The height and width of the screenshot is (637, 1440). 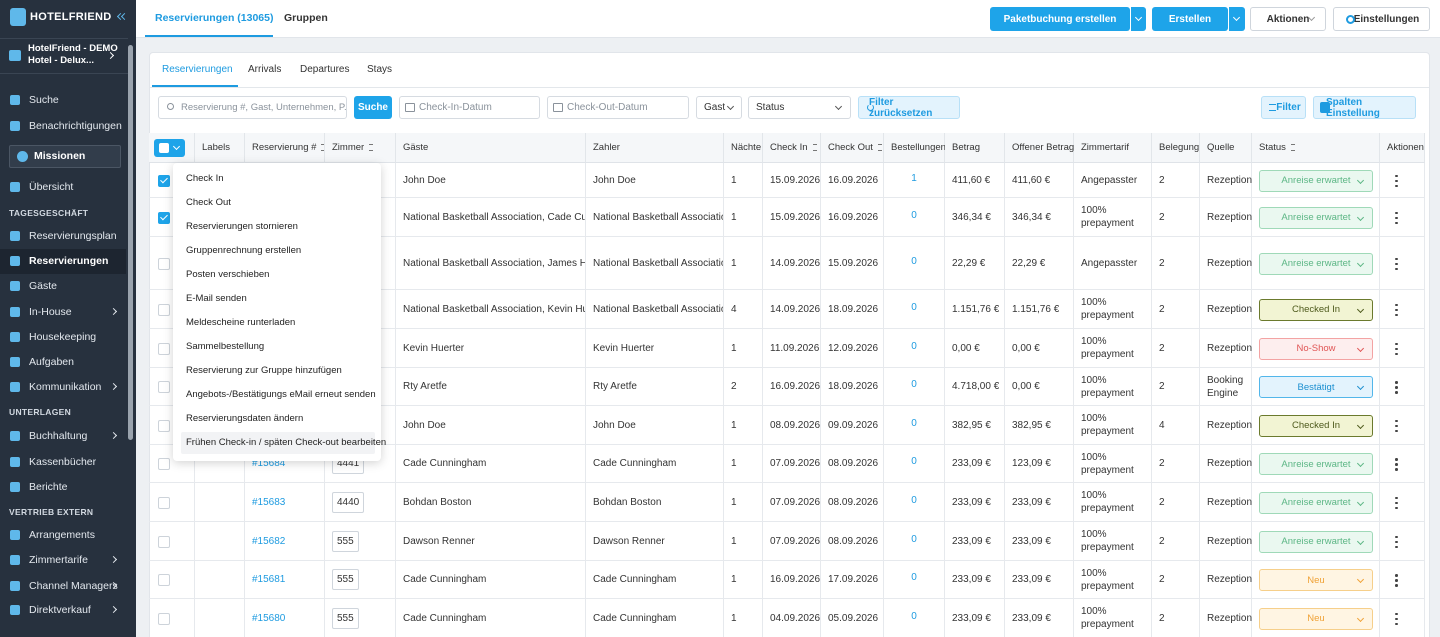 I want to click on menu-item: Zimmertarife, so click(x=58, y=560).